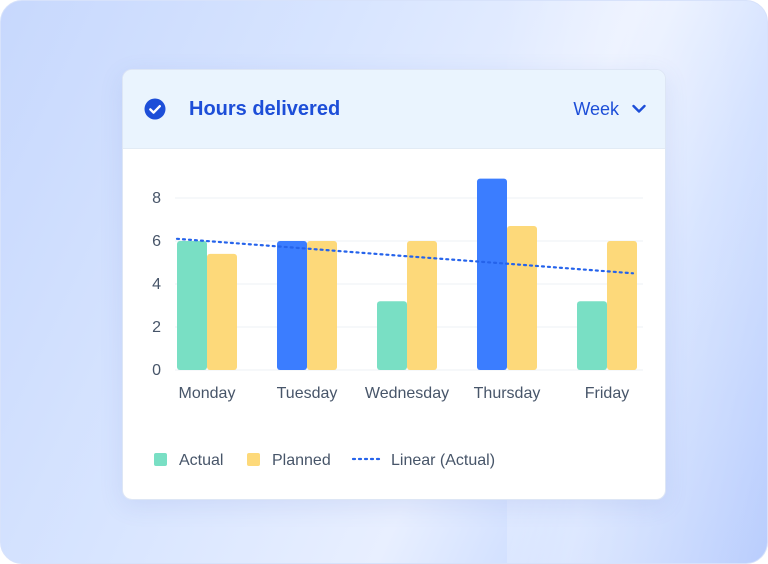 This screenshot has width=768, height=564. I want to click on trendline-linear-actual, so click(405, 256).